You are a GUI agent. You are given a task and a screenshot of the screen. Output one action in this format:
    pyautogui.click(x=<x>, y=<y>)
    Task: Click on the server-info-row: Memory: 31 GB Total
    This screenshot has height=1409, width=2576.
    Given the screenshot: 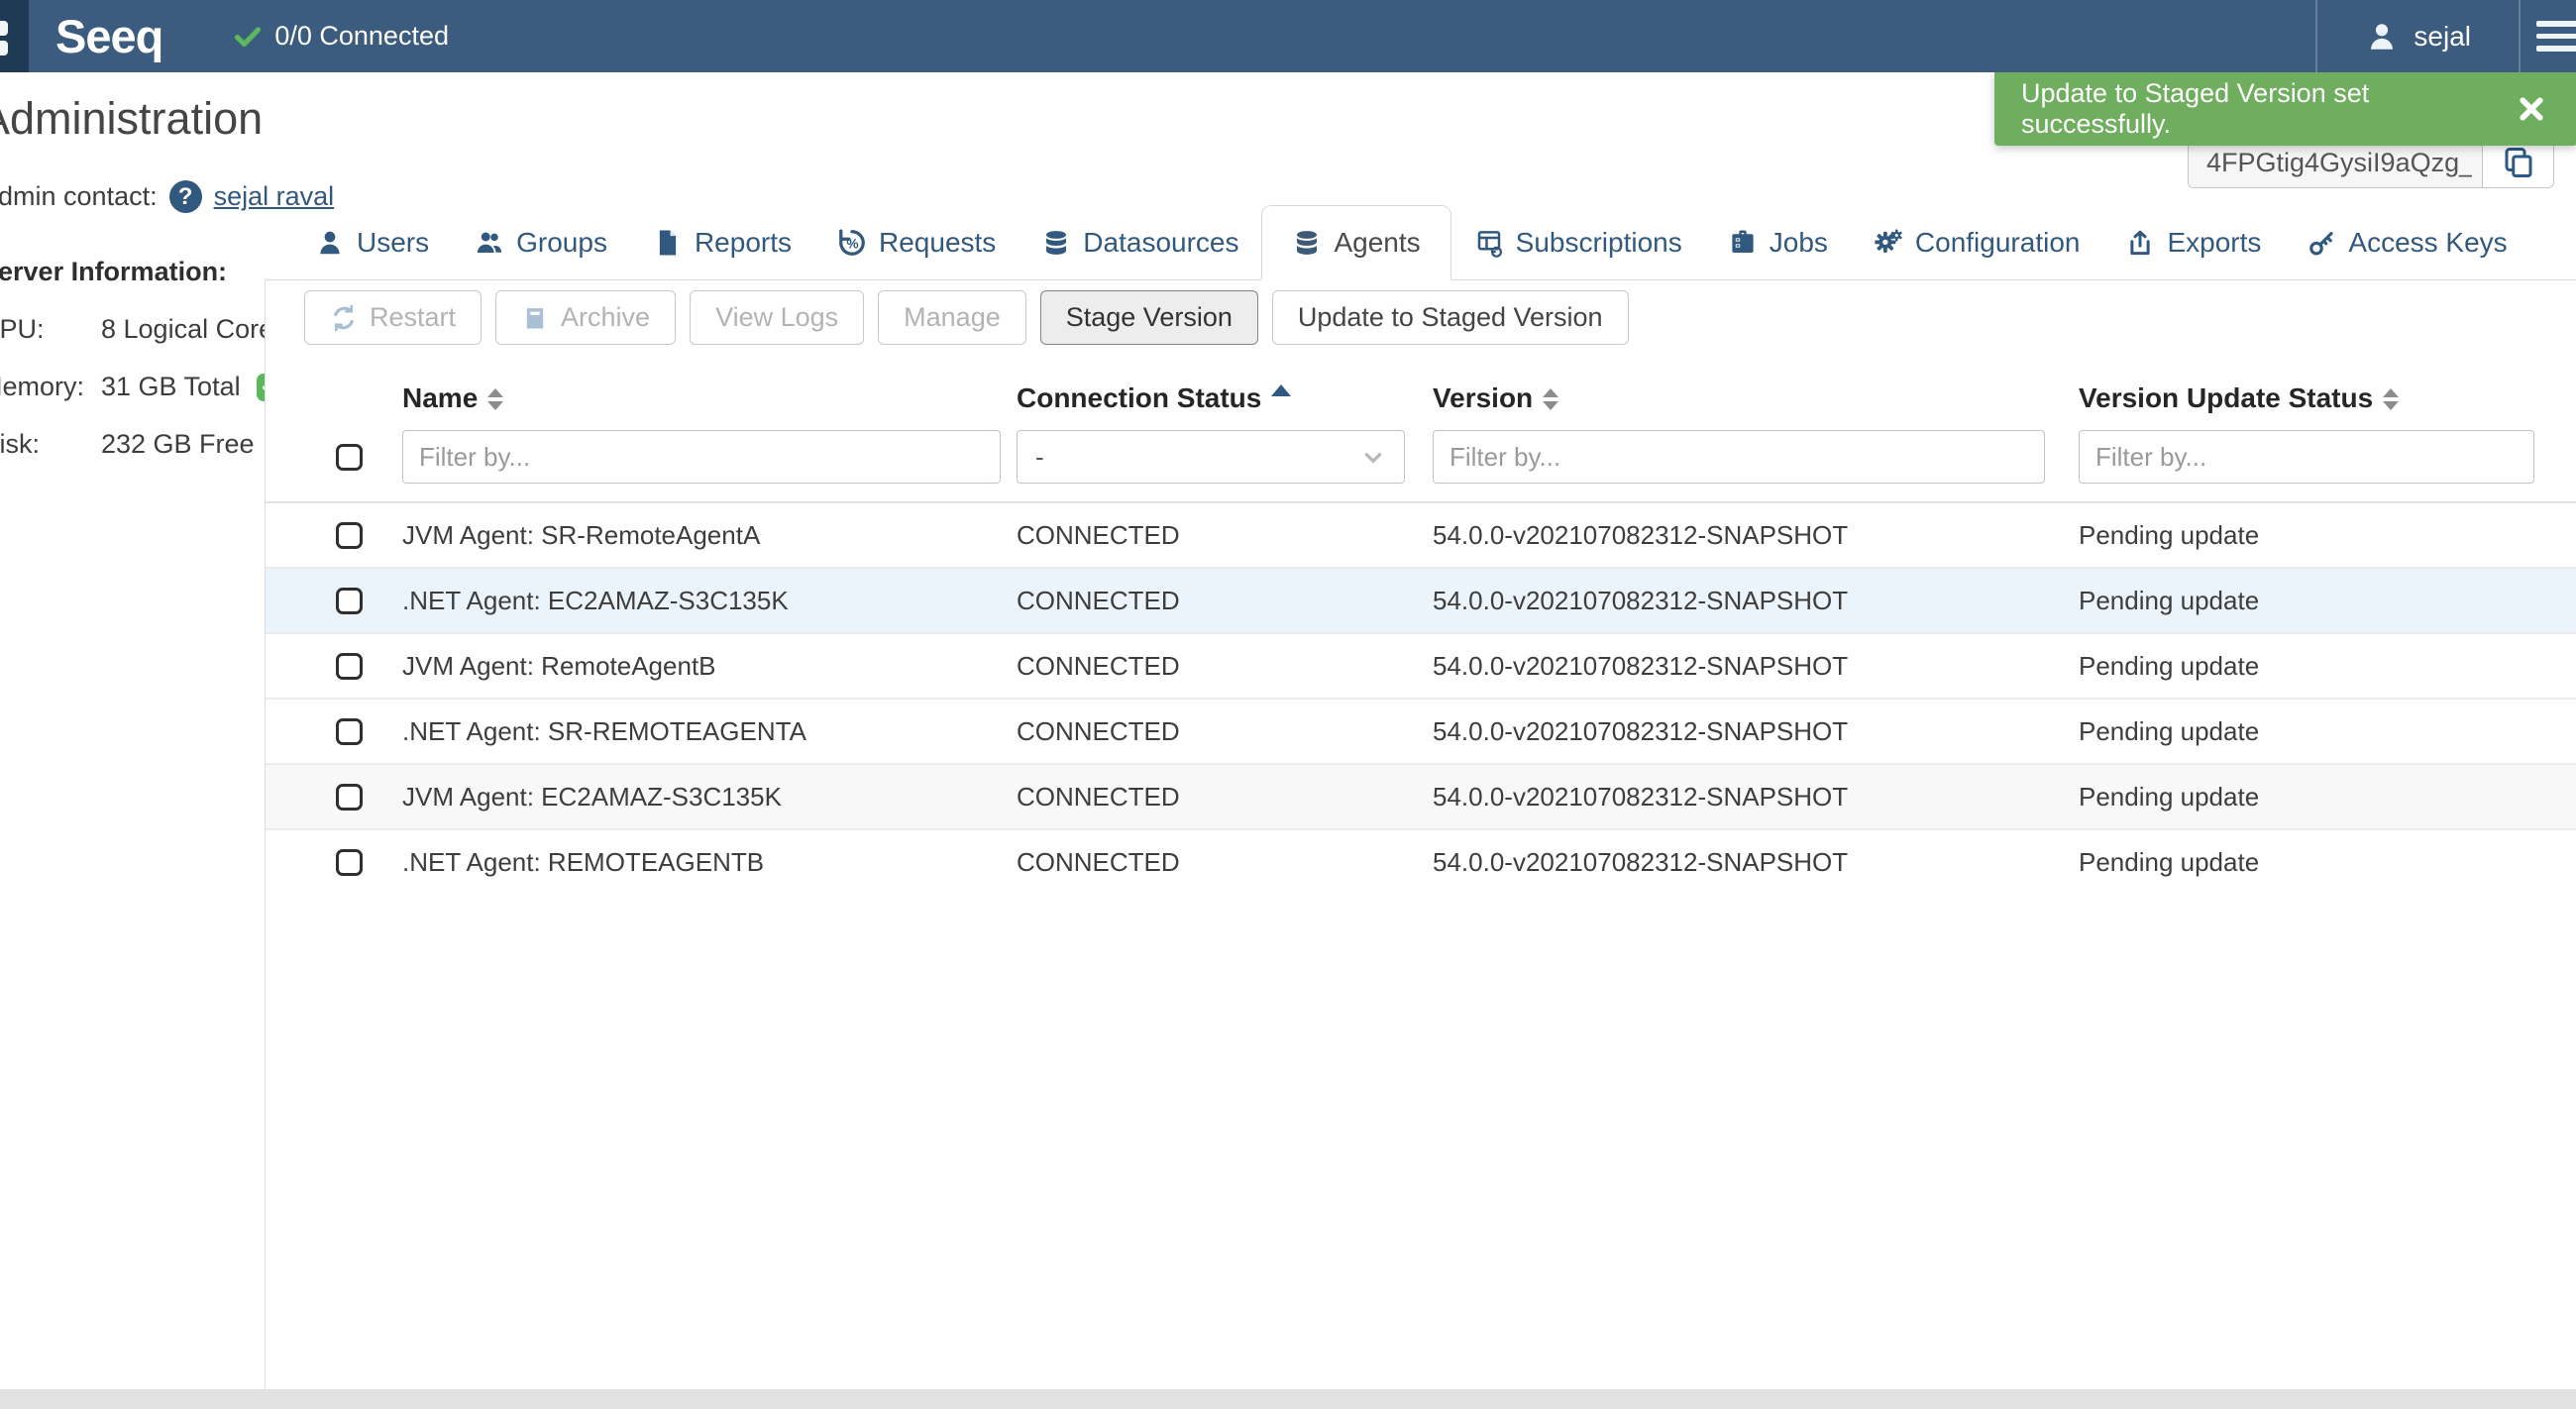 What is the action you would take?
    pyautogui.click(x=142, y=387)
    